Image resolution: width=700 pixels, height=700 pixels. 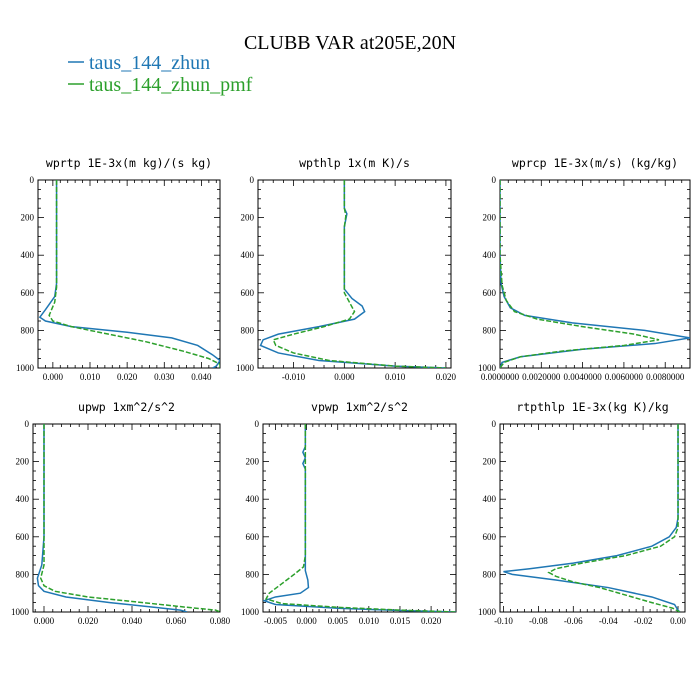 I want to click on x-tick-label: -0.02, so click(x=643, y=621).